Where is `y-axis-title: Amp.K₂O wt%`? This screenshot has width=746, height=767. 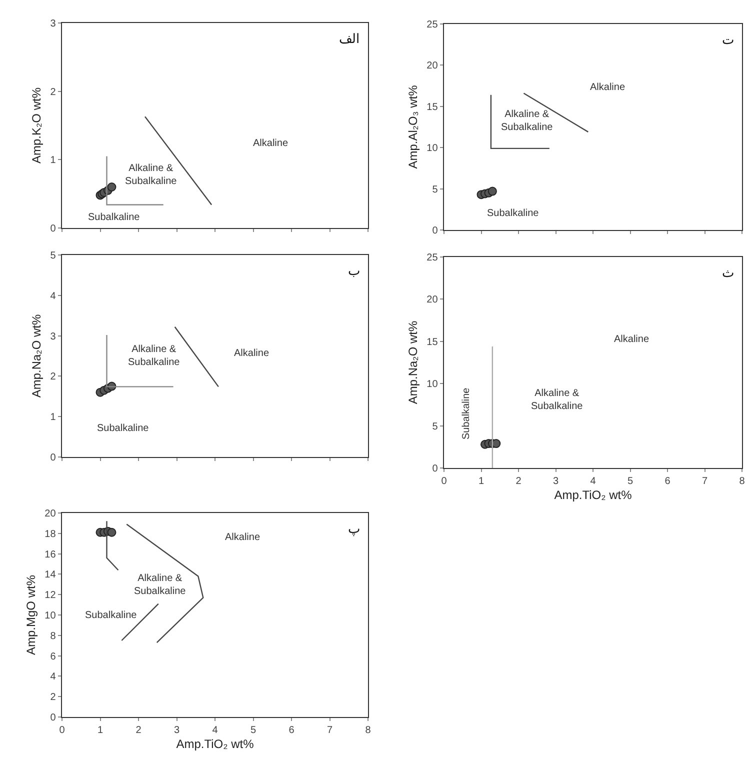
y-axis-title: Amp.K₂O wt% is located at coordinates (37, 125).